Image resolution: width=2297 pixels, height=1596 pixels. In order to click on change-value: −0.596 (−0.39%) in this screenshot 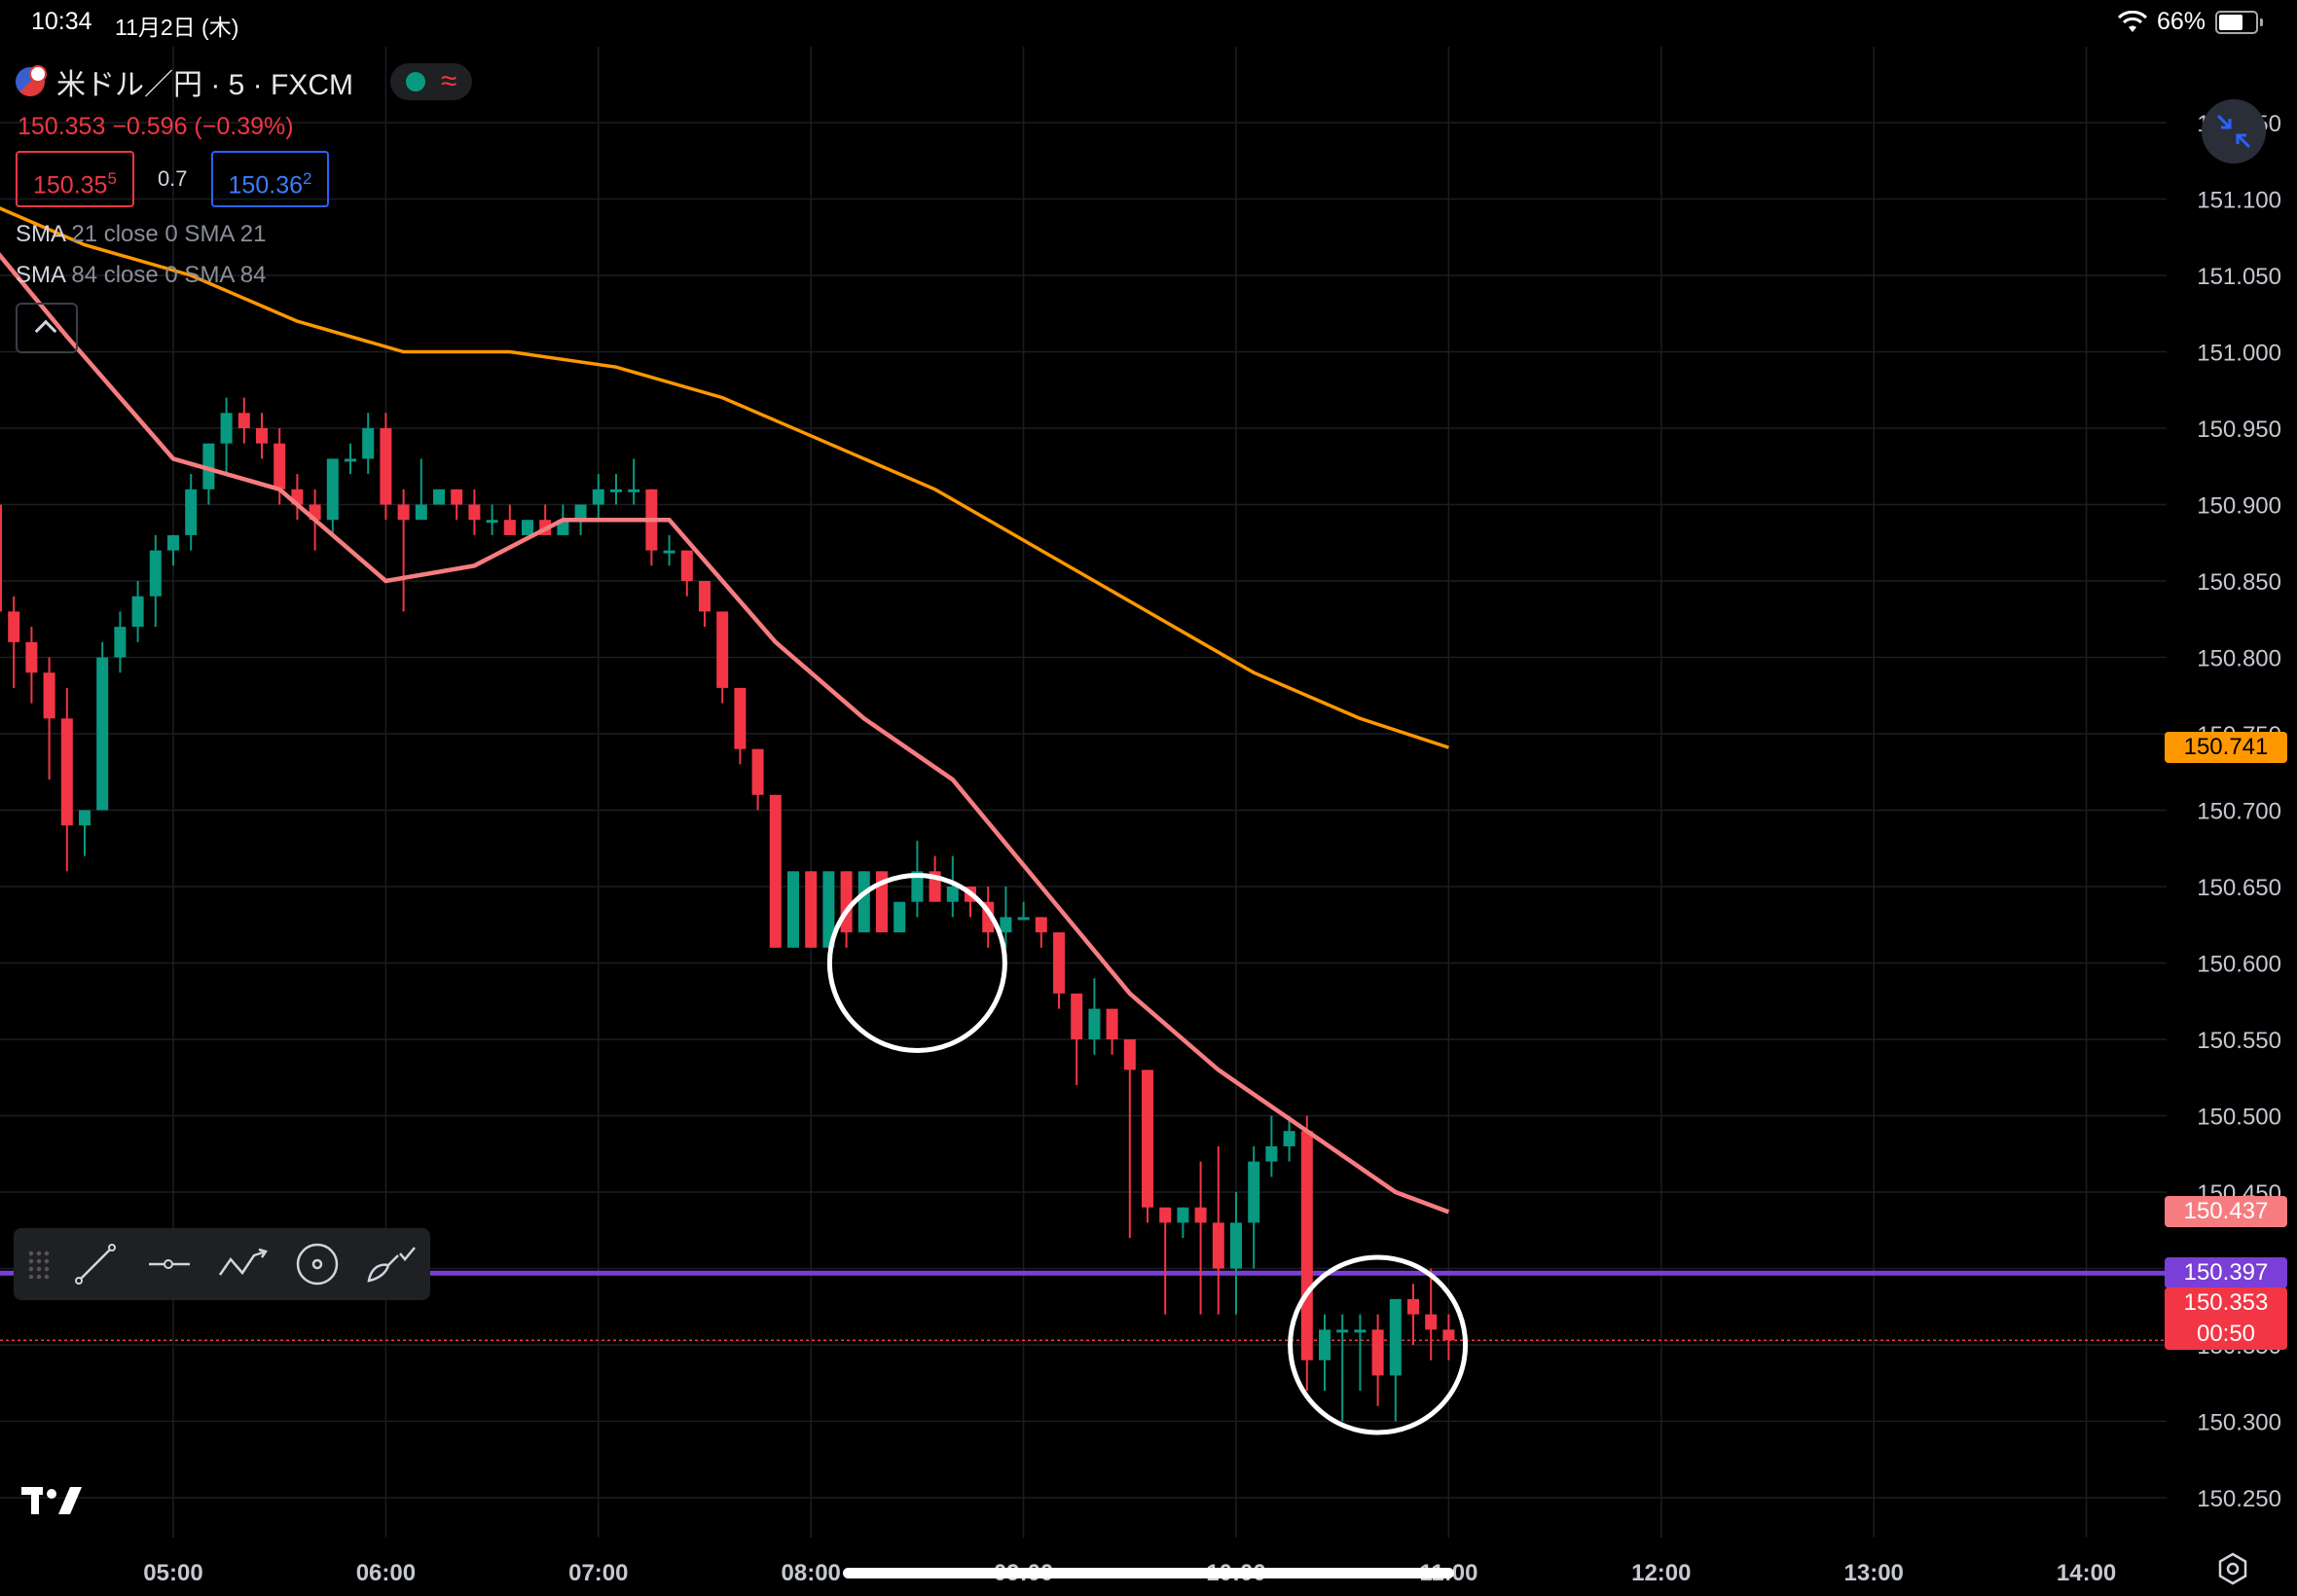, I will do `click(203, 127)`.